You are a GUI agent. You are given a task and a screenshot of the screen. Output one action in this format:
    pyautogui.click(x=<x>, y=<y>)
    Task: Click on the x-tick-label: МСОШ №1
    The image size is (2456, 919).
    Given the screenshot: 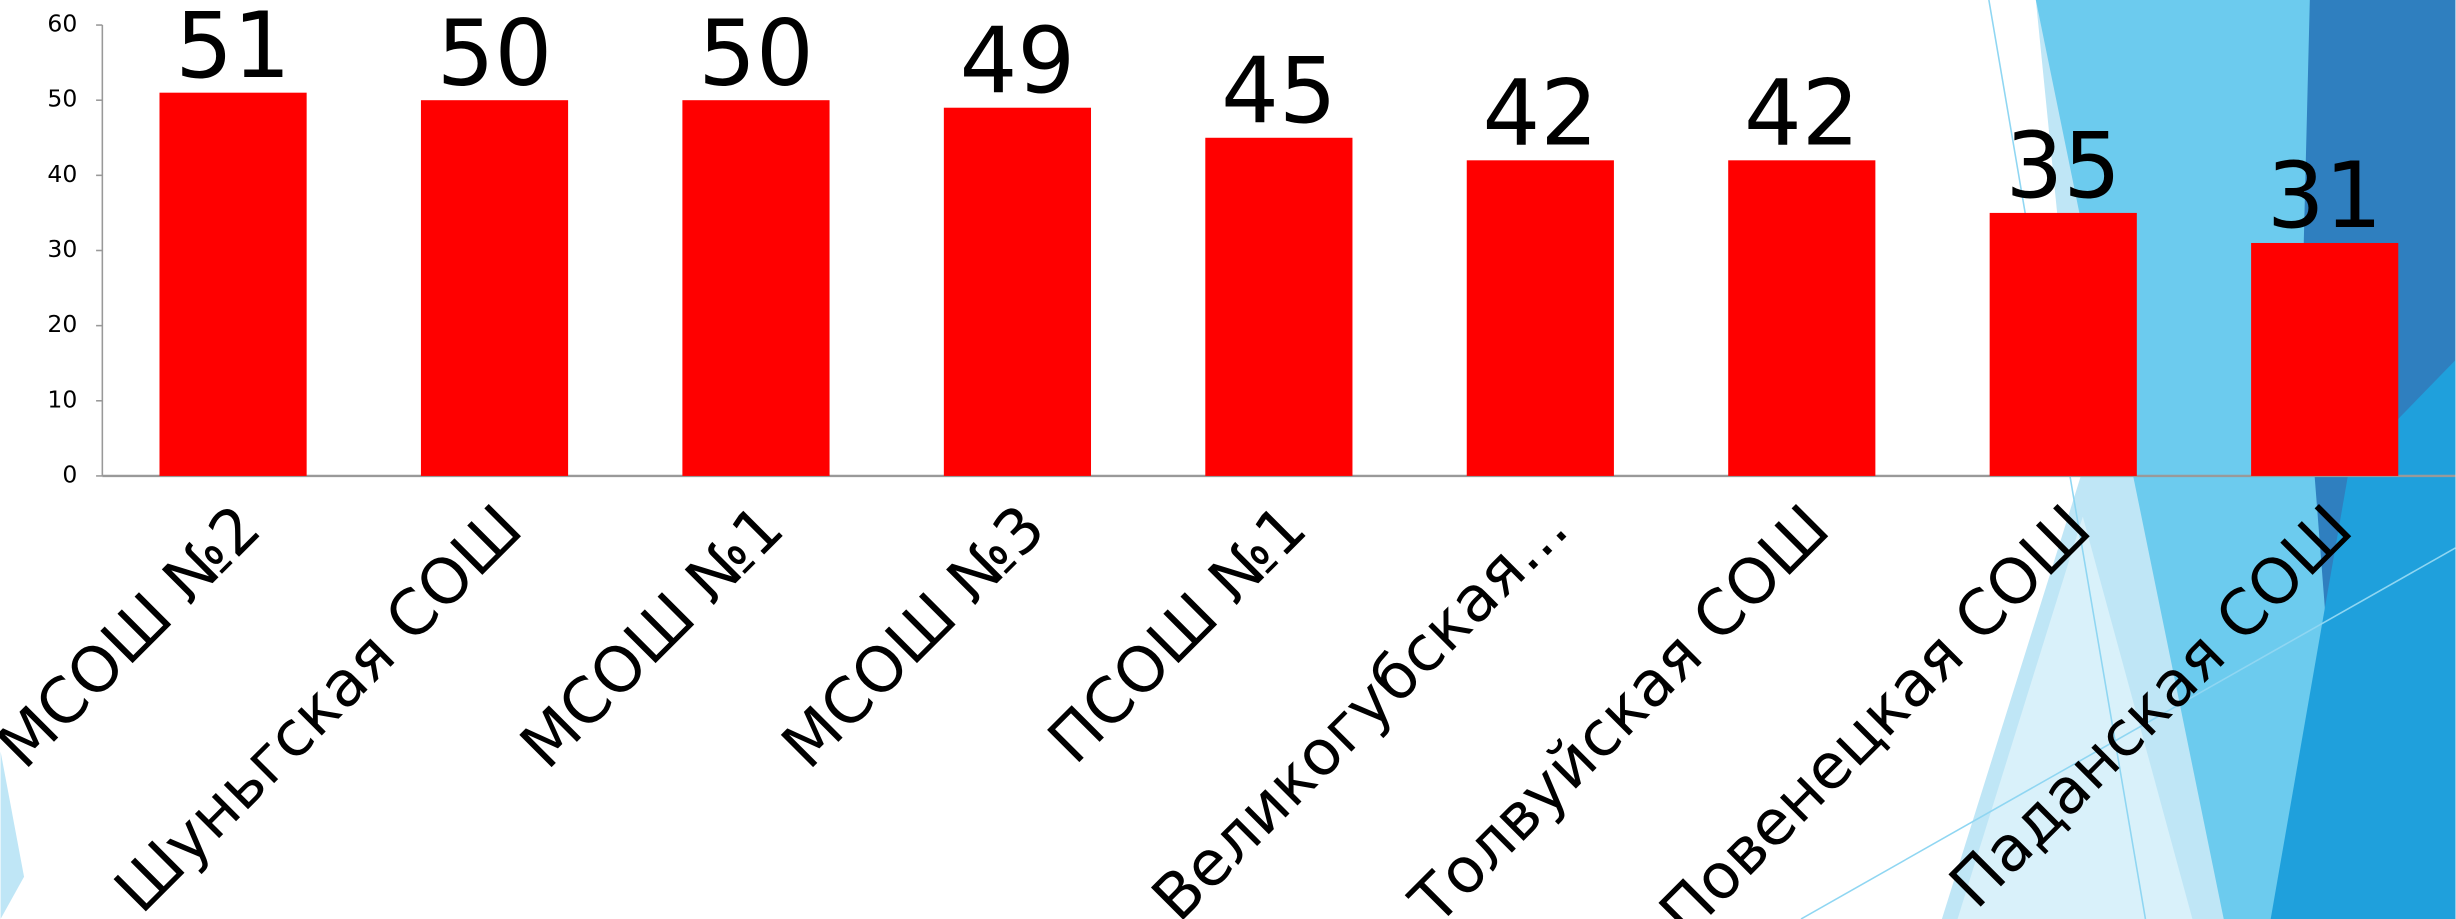 What is the action you would take?
    pyautogui.click(x=651, y=636)
    